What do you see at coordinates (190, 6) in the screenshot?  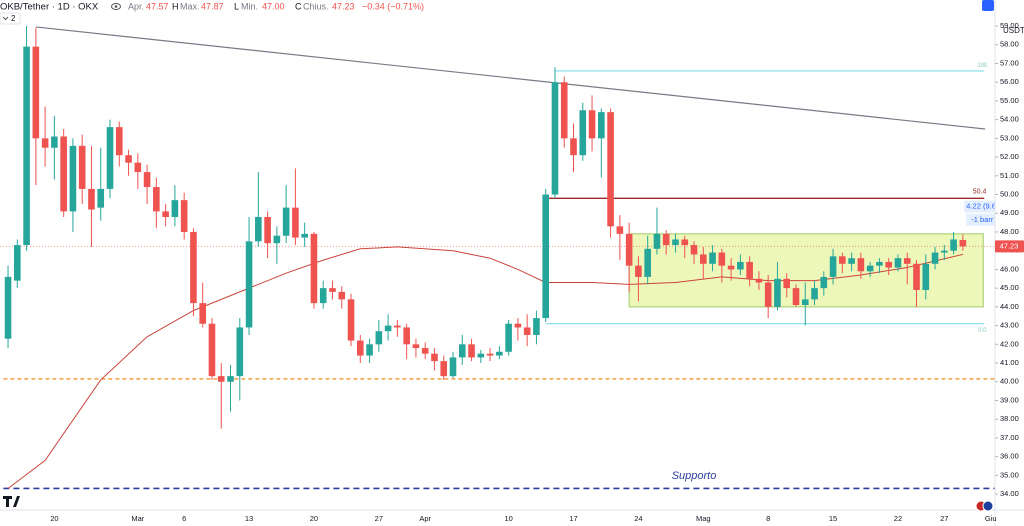 I see `high-label: Max.` at bounding box center [190, 6].